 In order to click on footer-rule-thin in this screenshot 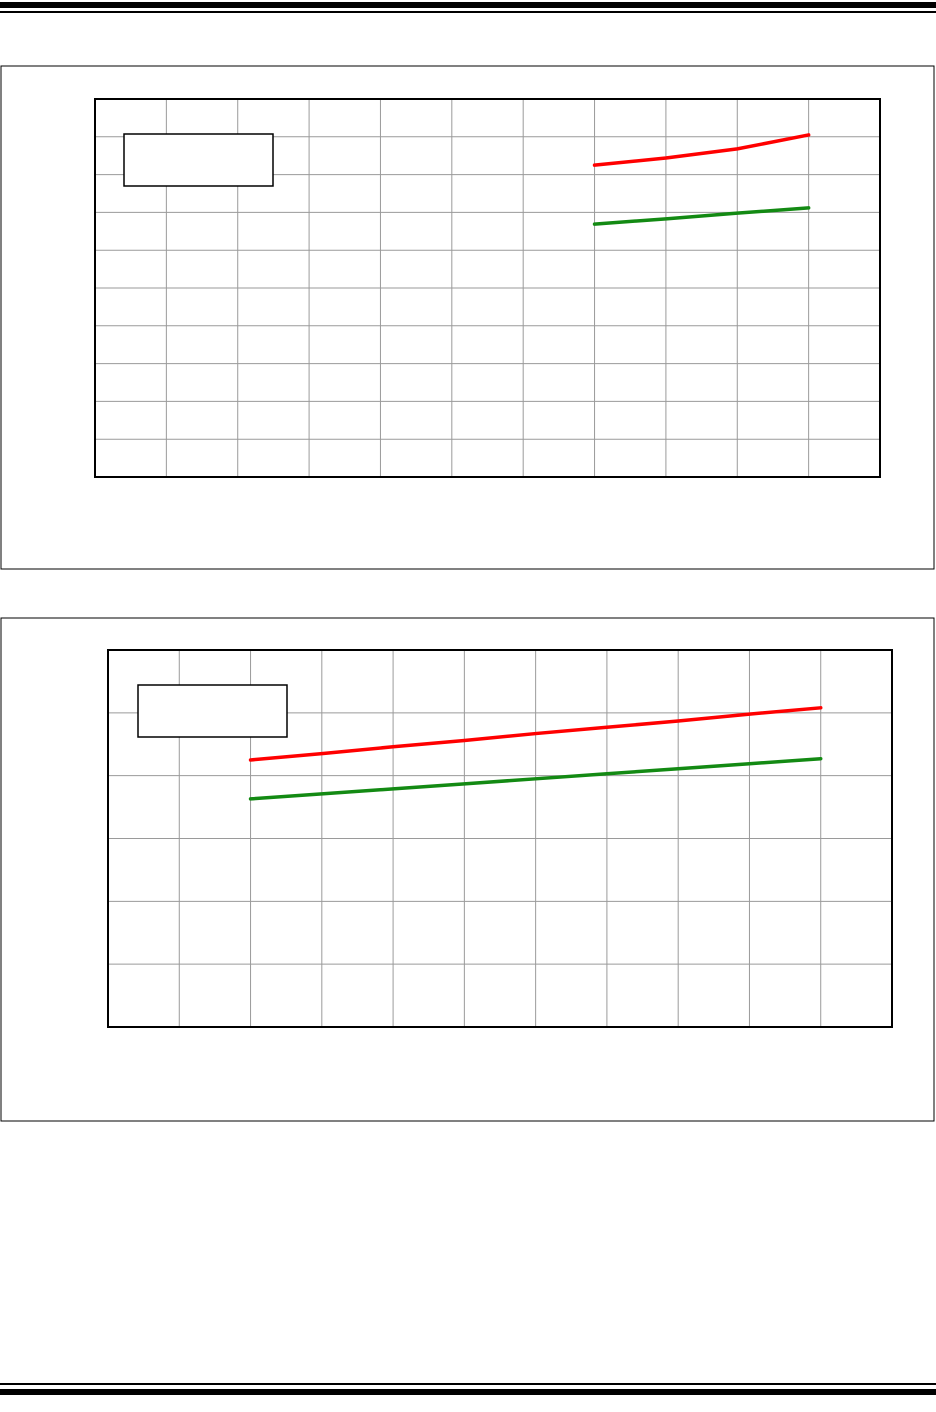, I will do `click(468, 1384)`.